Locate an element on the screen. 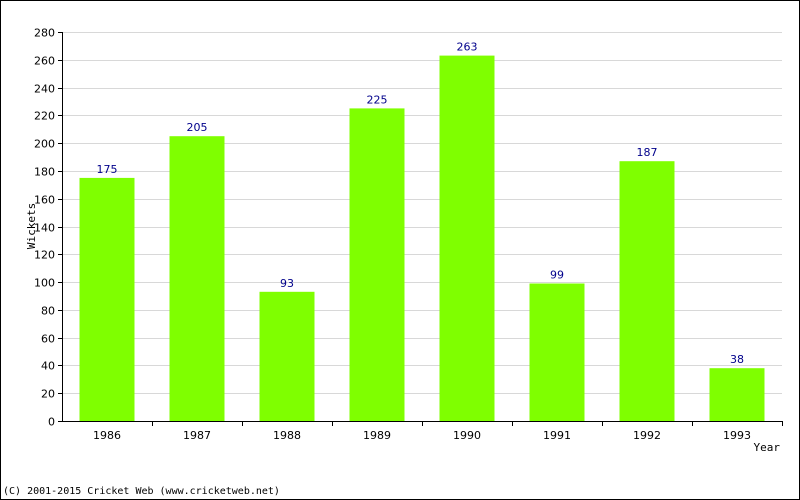  y-tick-labels: 0 20 40 60 80 100 120 140 160 180 200 220 240 260 280 is located at coordinates (44, 228).